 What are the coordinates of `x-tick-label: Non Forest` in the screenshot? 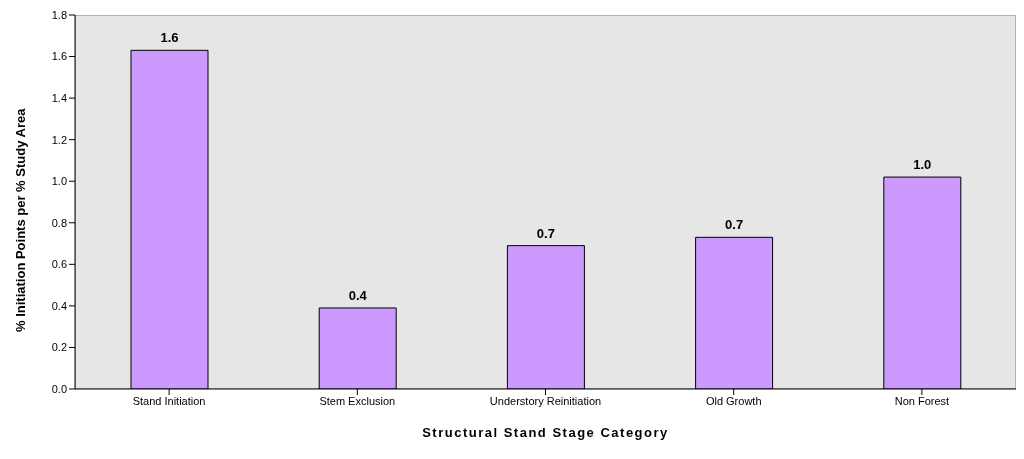 It's located at (922, 400).